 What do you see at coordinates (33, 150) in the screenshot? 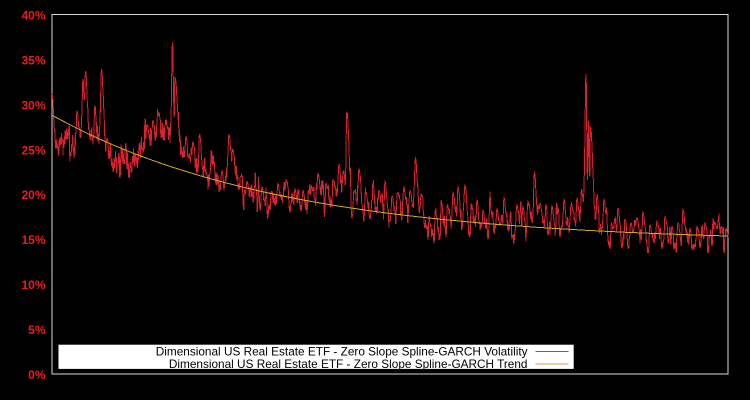
I see `svg-text: 25%` at bounding box center [33, 150].